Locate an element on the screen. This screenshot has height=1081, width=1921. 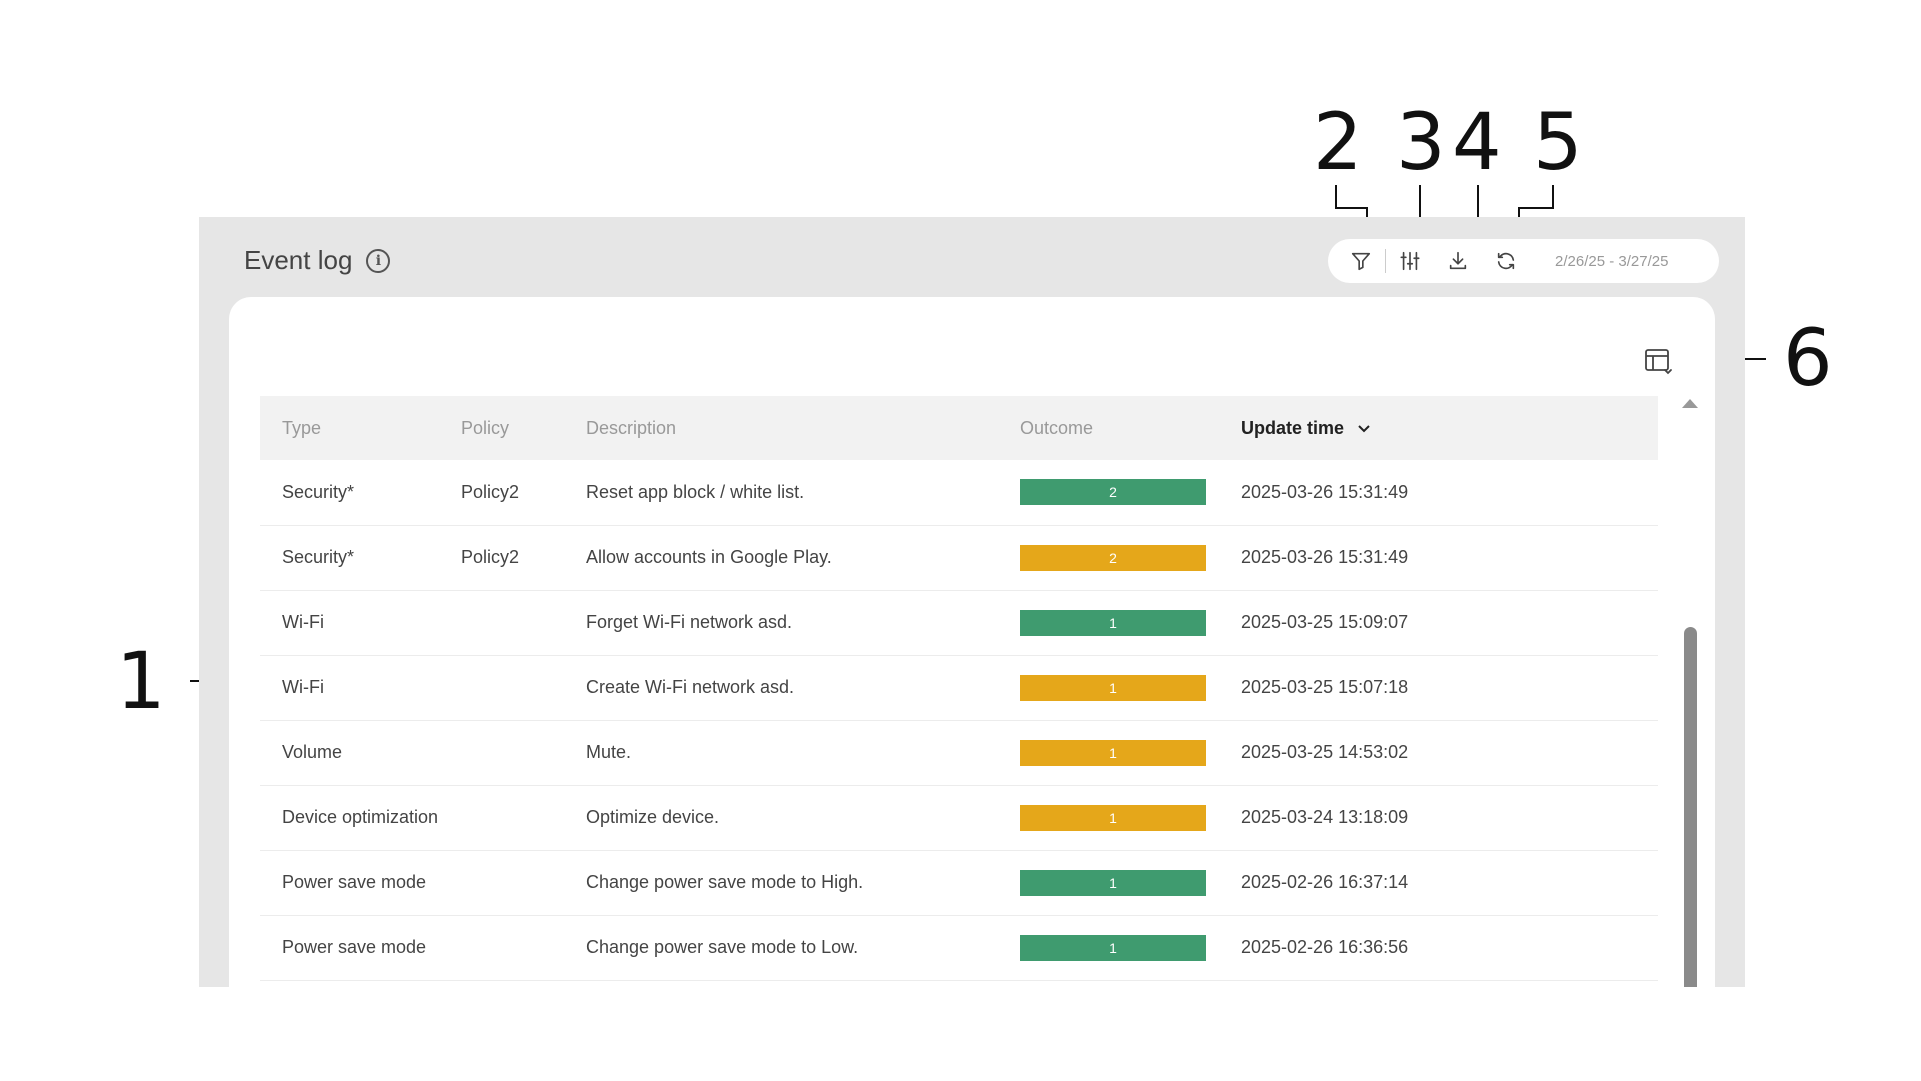
cell-update-time: 2025-03-25 15:07:18 is located at coordinates (1325, 687).